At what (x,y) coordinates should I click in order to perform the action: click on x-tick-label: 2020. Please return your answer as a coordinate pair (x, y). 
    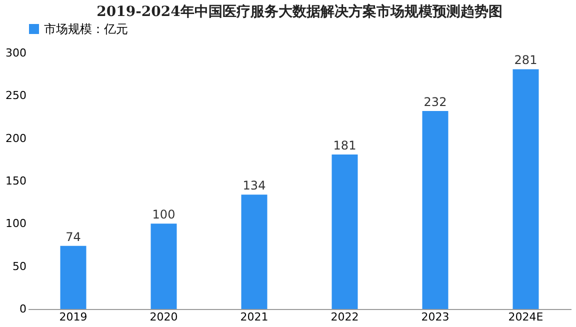
    Looking at the image, I should click on (164, 317).